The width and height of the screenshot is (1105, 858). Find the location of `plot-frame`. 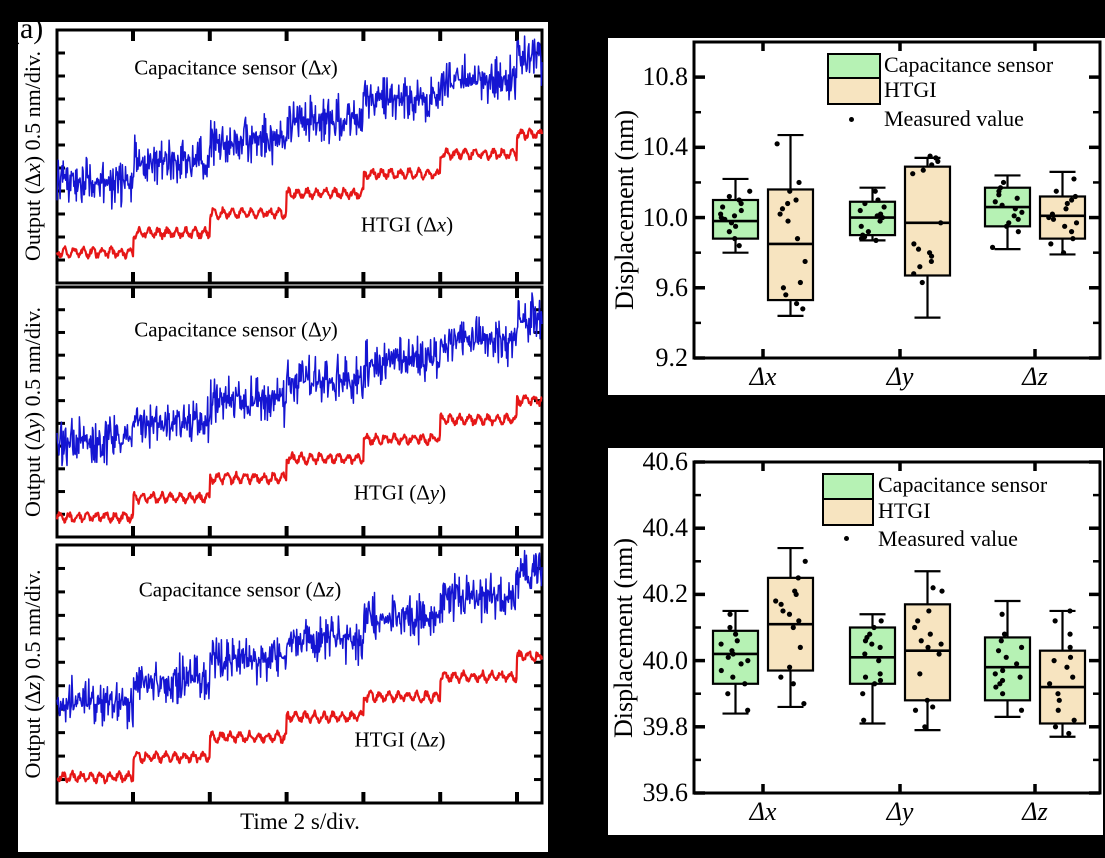

plot-frame is located at coordinates (299, 156).